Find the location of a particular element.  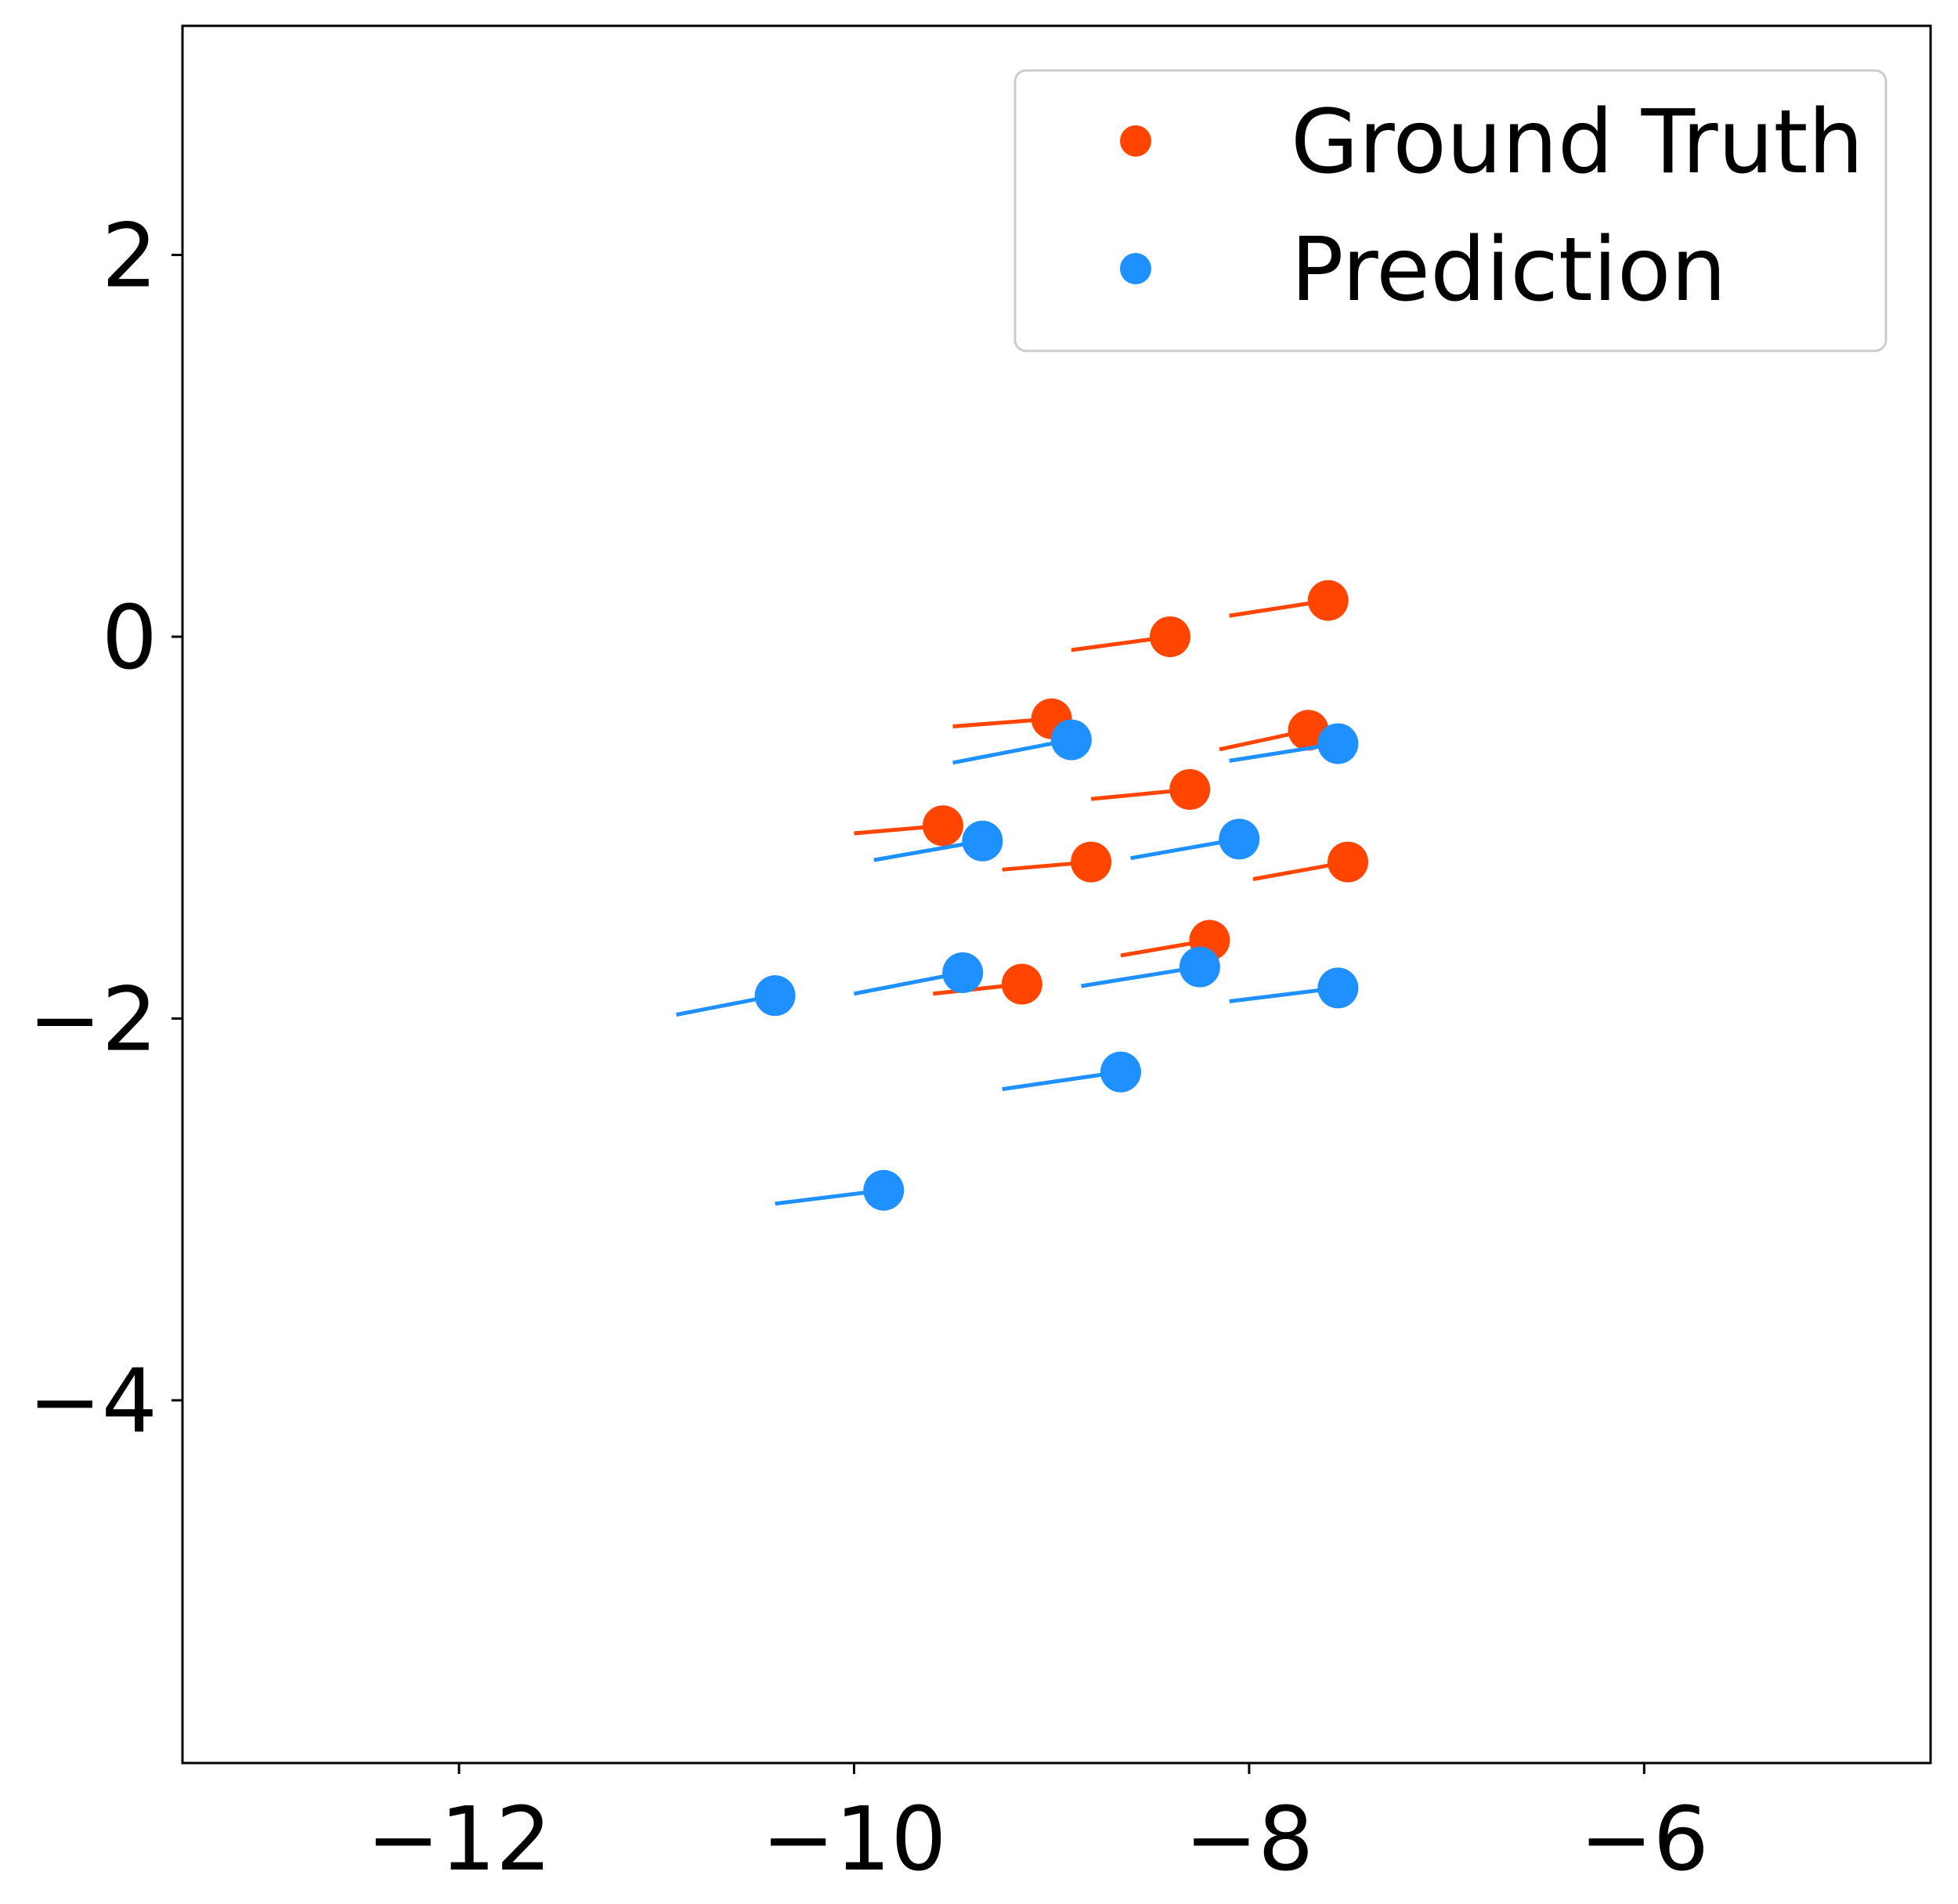

legend-label-ground-truth: Ground Truth is located at coordinates (1577, 142).